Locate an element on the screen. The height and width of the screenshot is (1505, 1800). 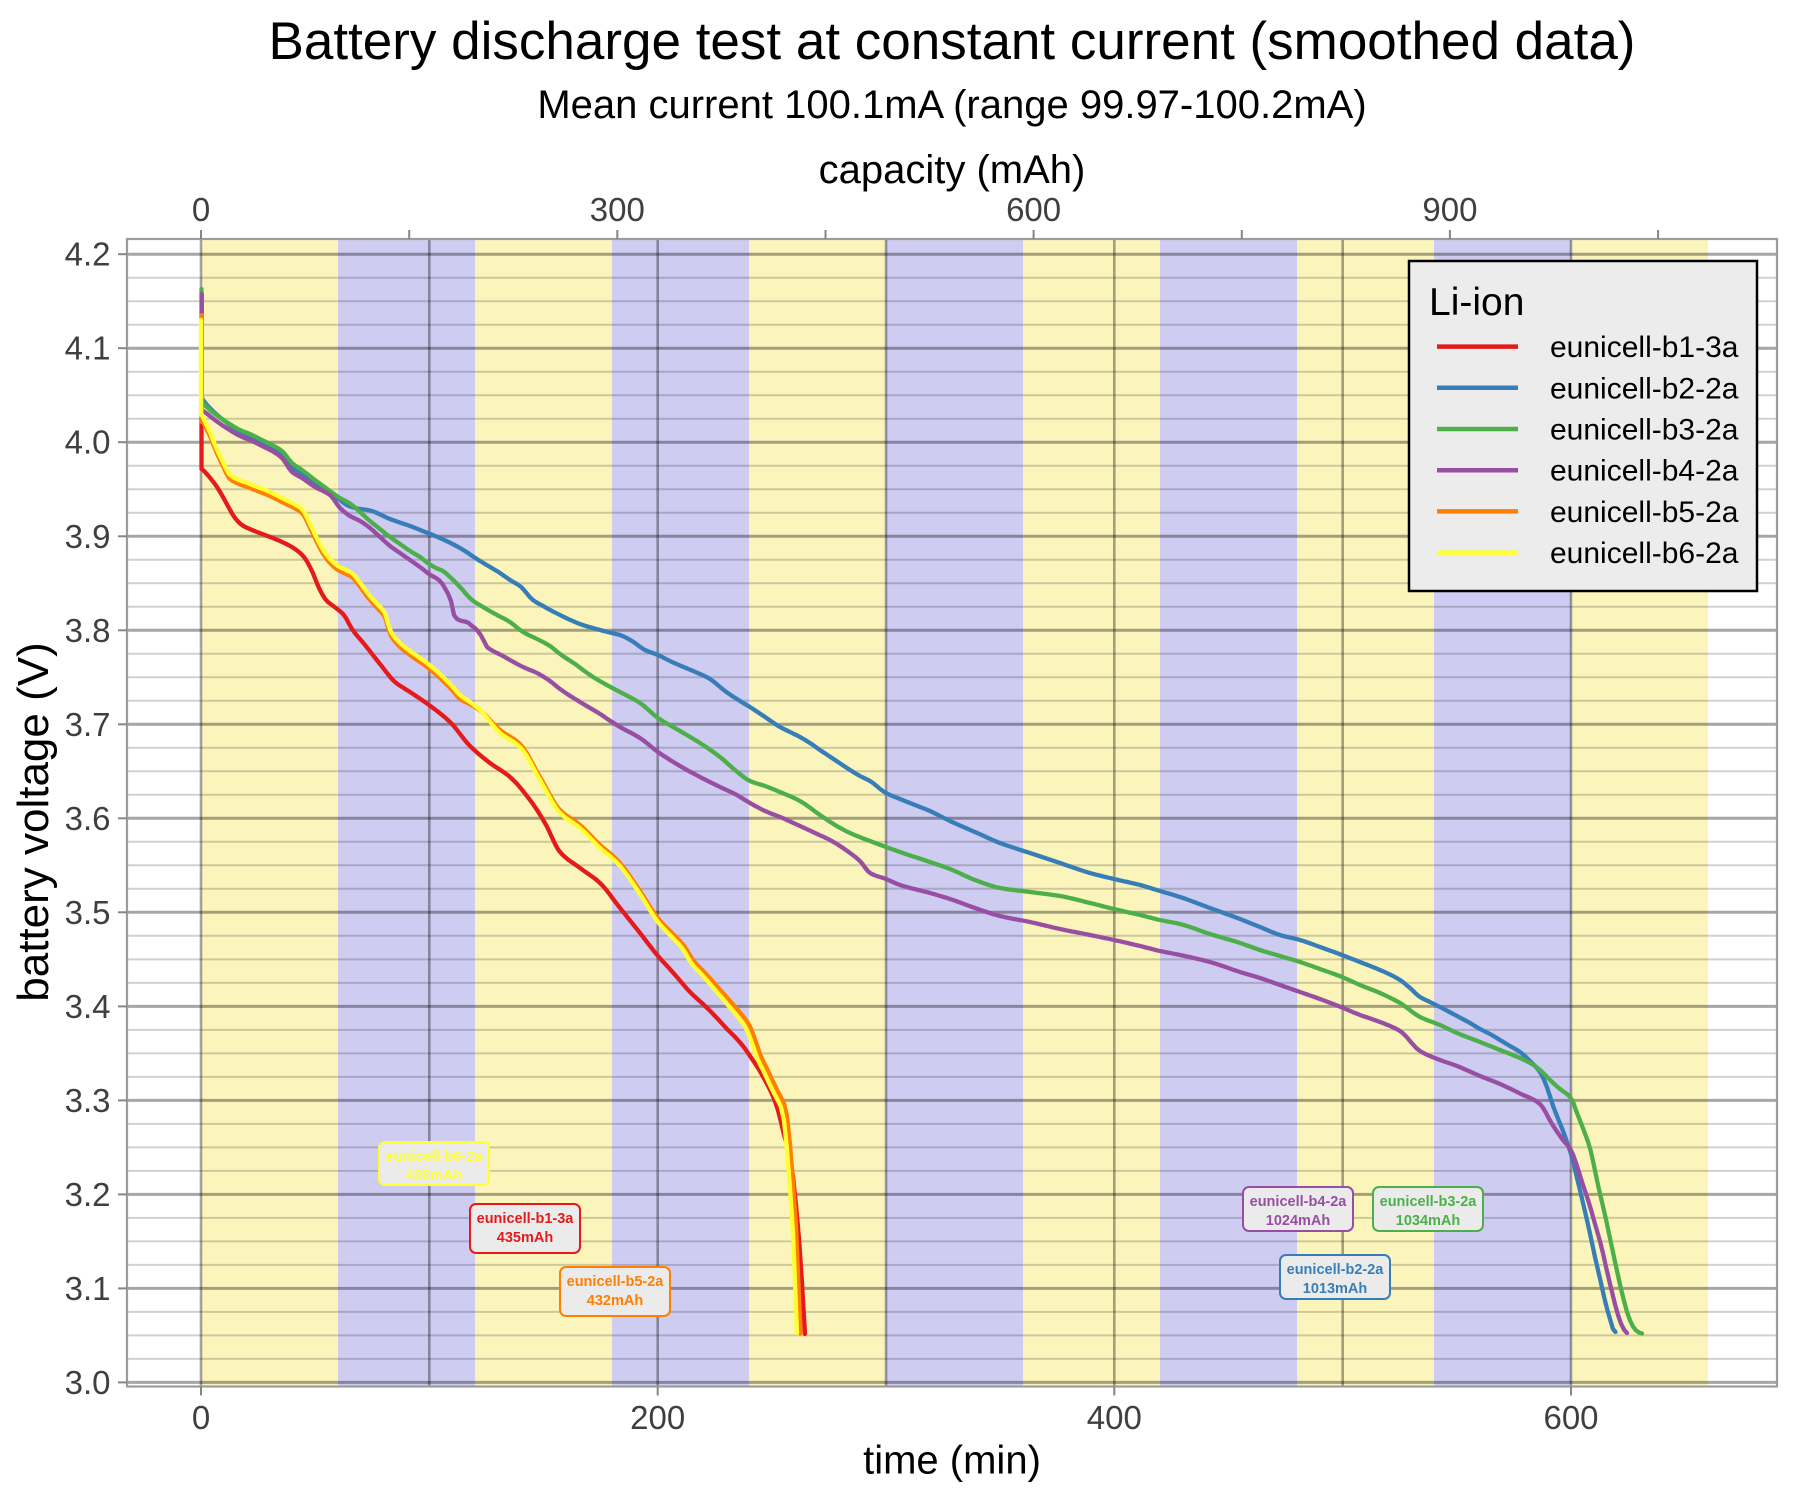
svg-text: 3.6 is located at coordinates (88, 818).